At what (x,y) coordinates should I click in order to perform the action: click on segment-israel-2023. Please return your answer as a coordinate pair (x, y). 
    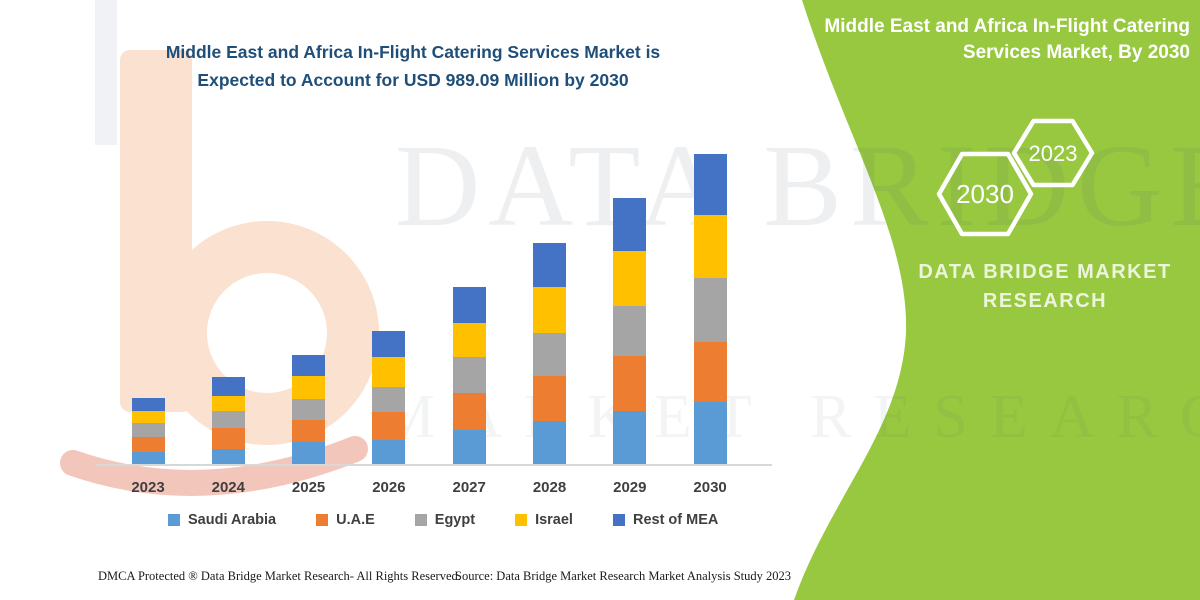
    Looking at the image, I should click on (148, 417).